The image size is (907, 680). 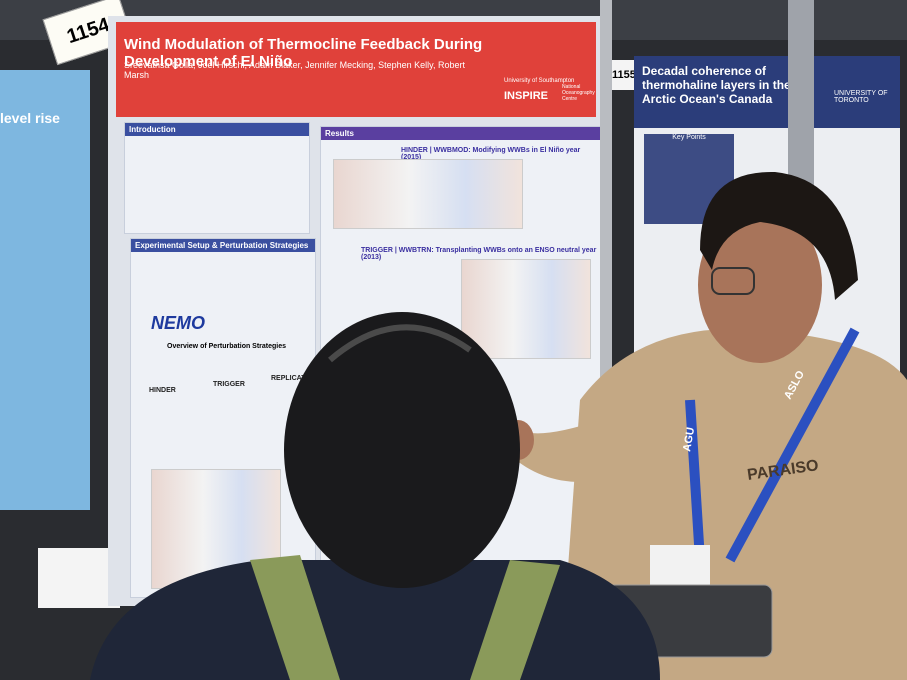 I want to click on glasses, so click(x=733, y=281).